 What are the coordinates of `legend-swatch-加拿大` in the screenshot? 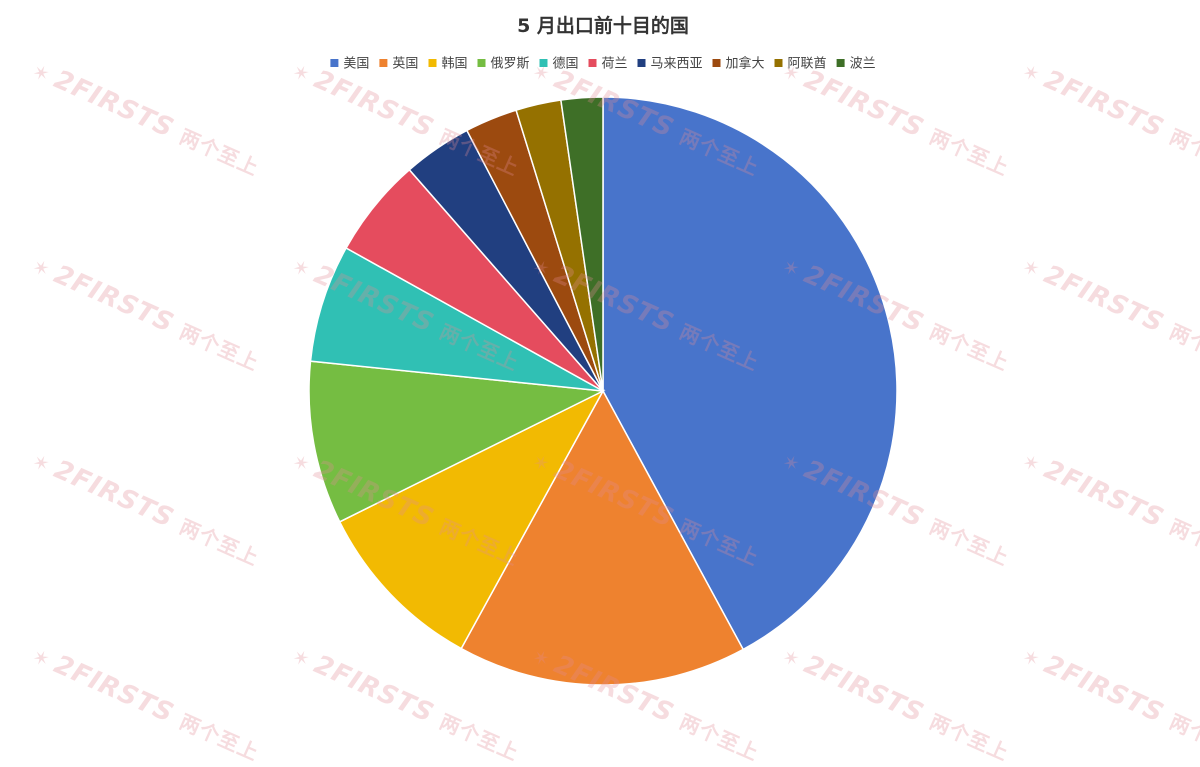 It's located at (716, 63).